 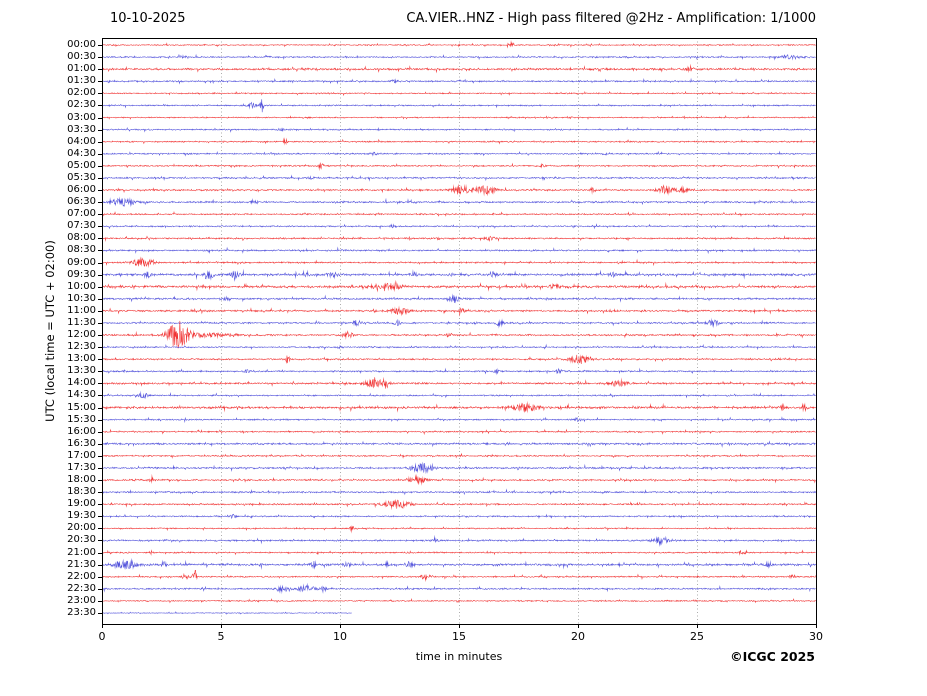 I want to click on y-tick-label: 19:30, so click(x=81, y=516).